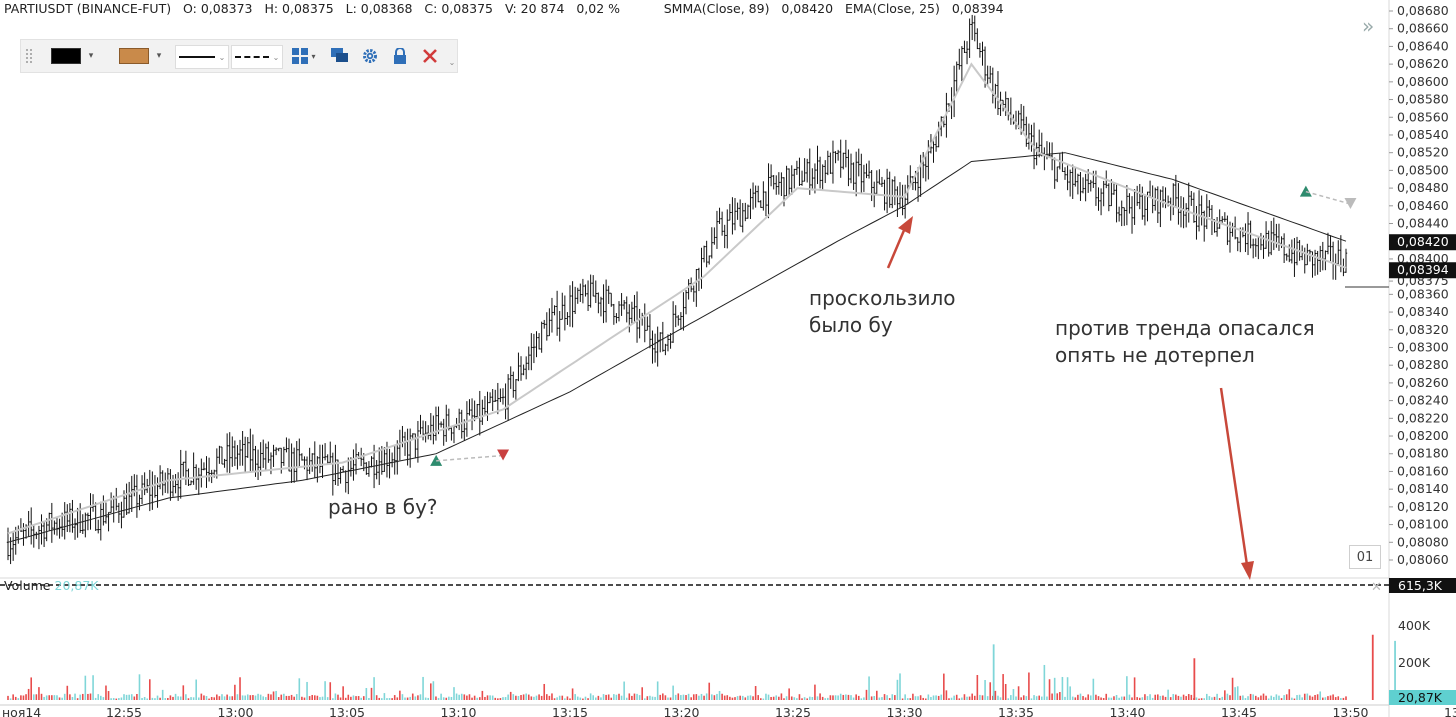  What do you see at coordinates (1423, 28) in the screenshot?
I see `price-tick-label: 0,08660` at bounding box center [1423, 28].